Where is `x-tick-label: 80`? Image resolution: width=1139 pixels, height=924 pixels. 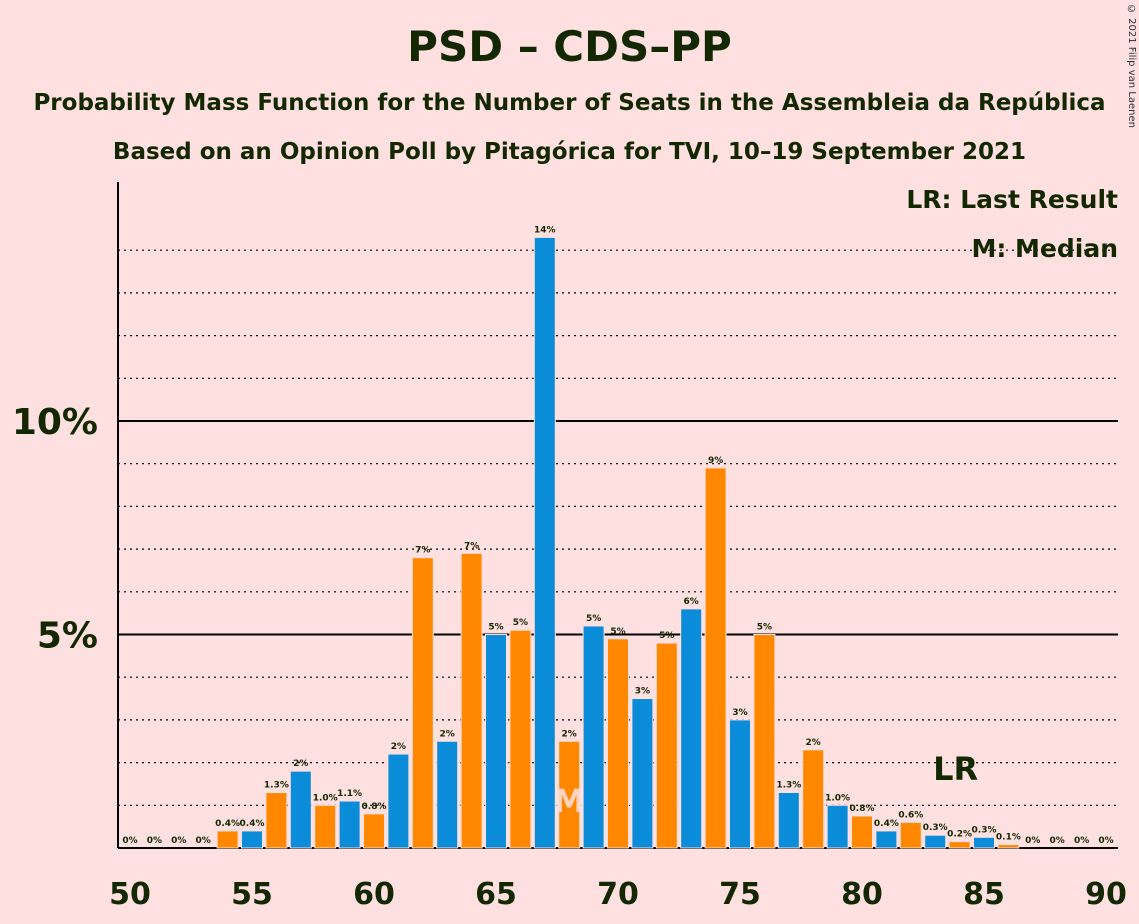
x-tick-label: 80 is located at coordinates (862, 894).